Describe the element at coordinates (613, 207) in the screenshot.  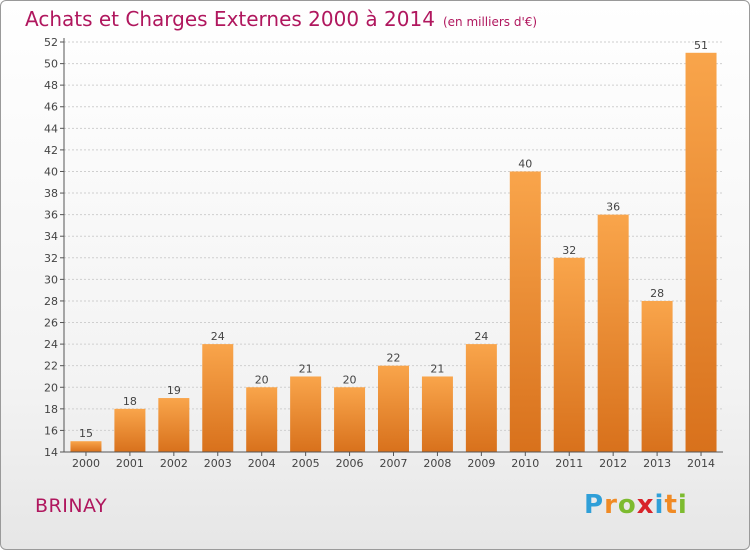
I see `bar-value-label: 36` at that location.